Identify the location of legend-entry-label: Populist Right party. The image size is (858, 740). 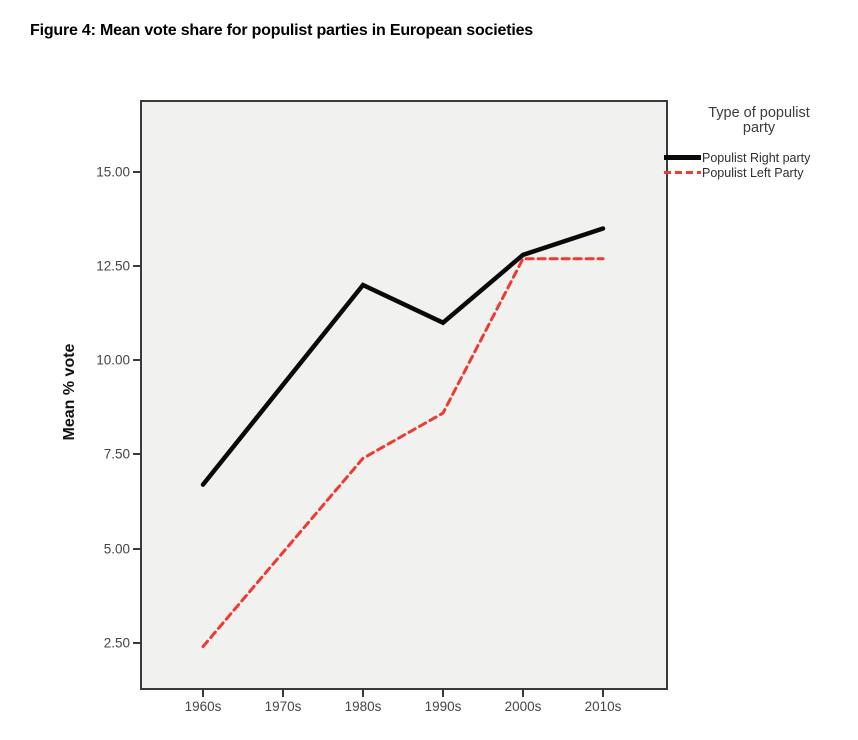
(756, 157).